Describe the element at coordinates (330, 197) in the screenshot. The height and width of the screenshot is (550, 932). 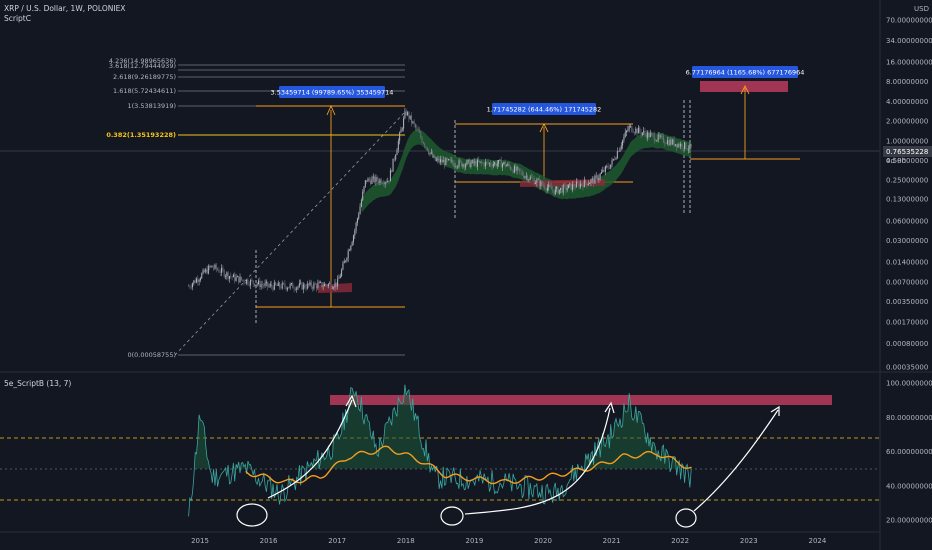
I see `price-range-measure-1: 3.53459714 (99789.65%) 353459714` at that location.